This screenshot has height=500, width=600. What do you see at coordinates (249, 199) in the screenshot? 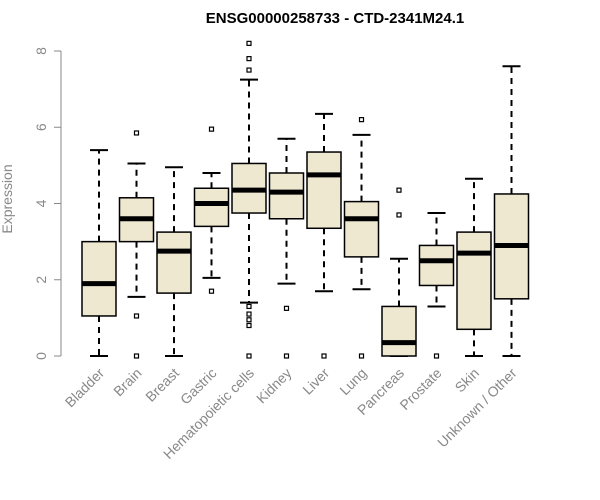
I see `box-hematopoietic-cells` at bounding box center [249, 199].